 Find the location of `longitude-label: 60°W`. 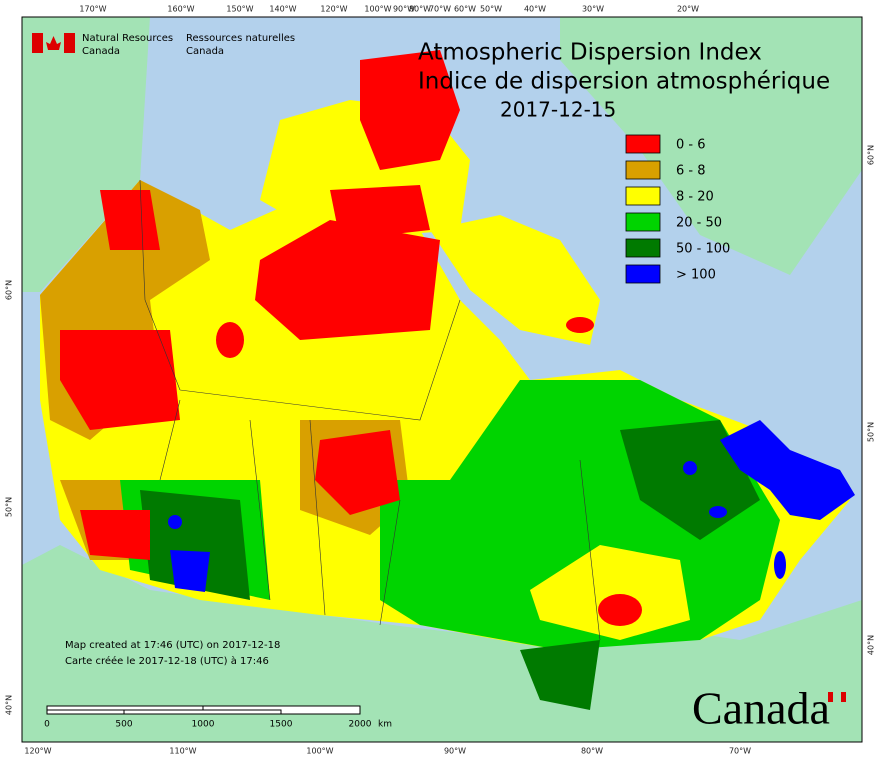

longitude-label: 60°W is located at coordinates (465, 9).